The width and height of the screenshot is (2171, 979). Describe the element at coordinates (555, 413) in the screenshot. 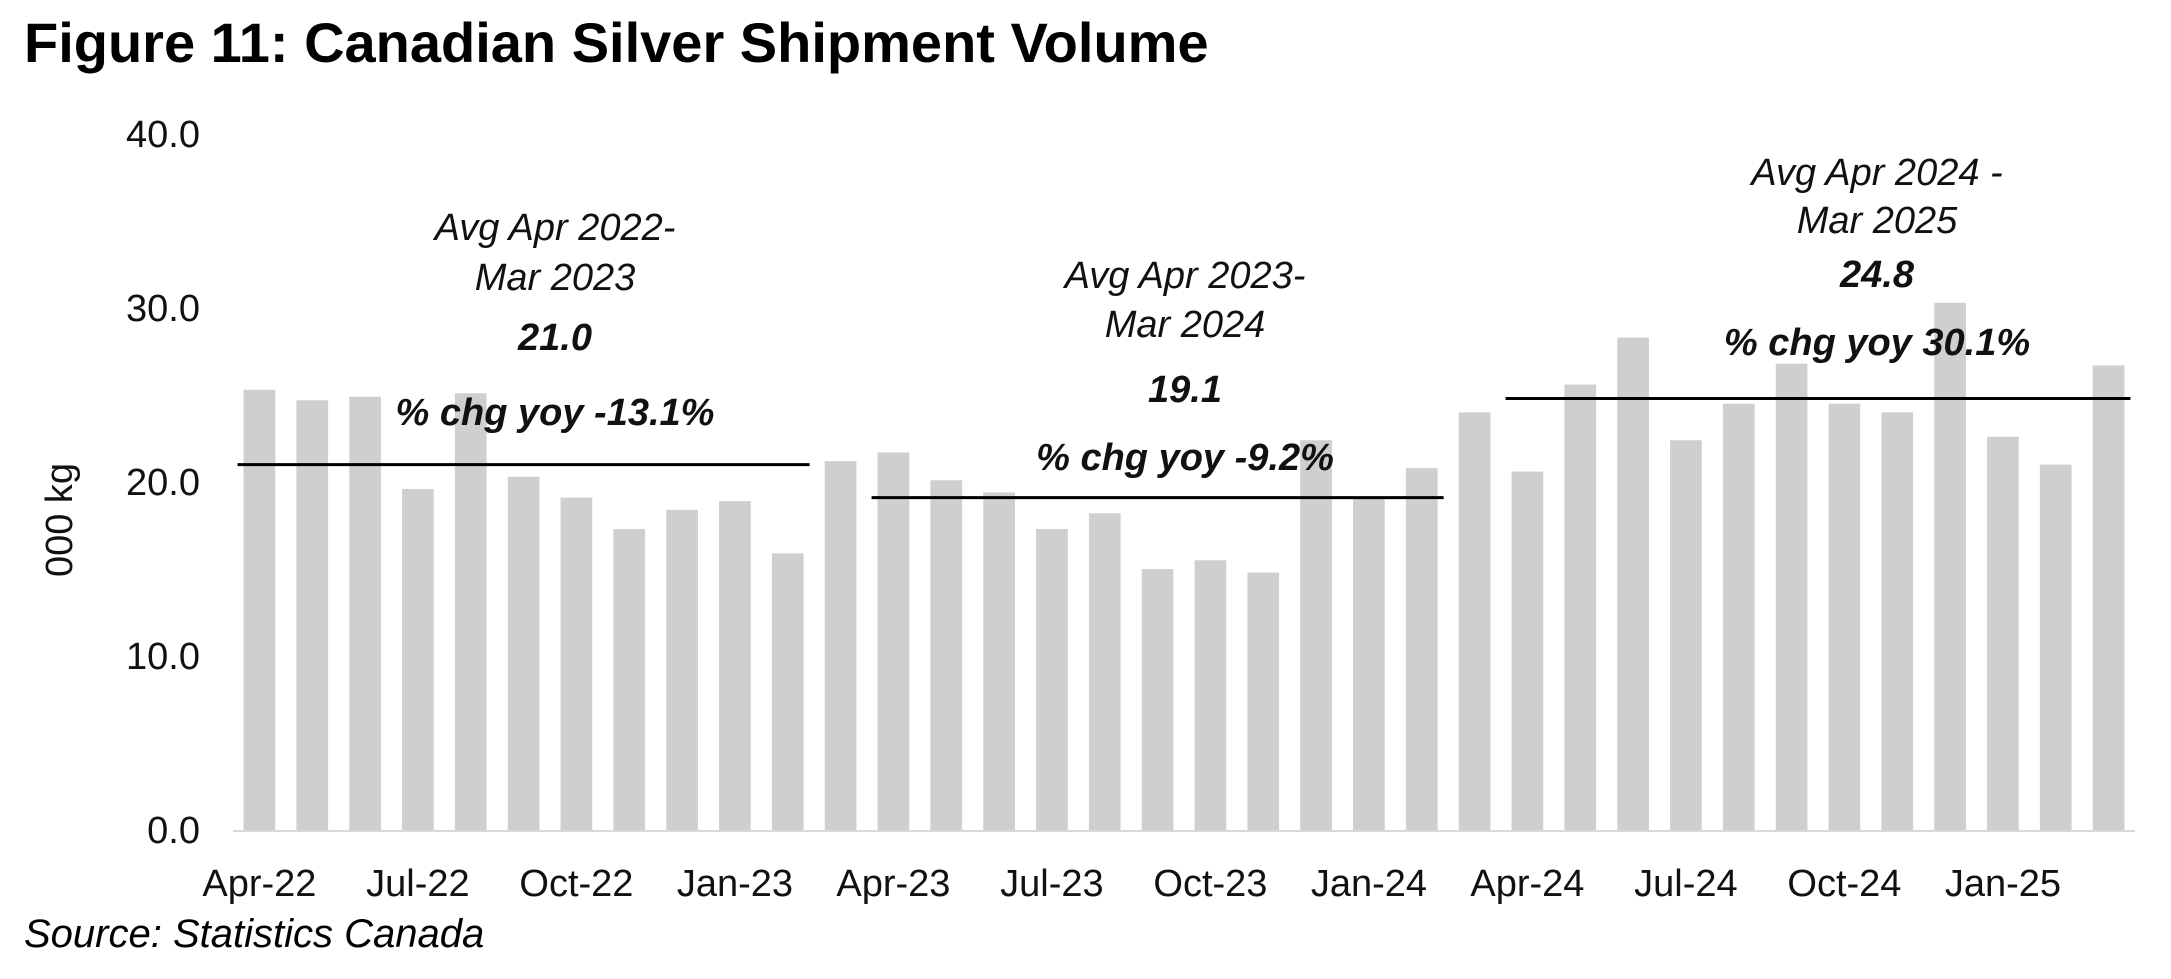

I see `yoy-change-label: % chg yoy -13.1%` at that location.